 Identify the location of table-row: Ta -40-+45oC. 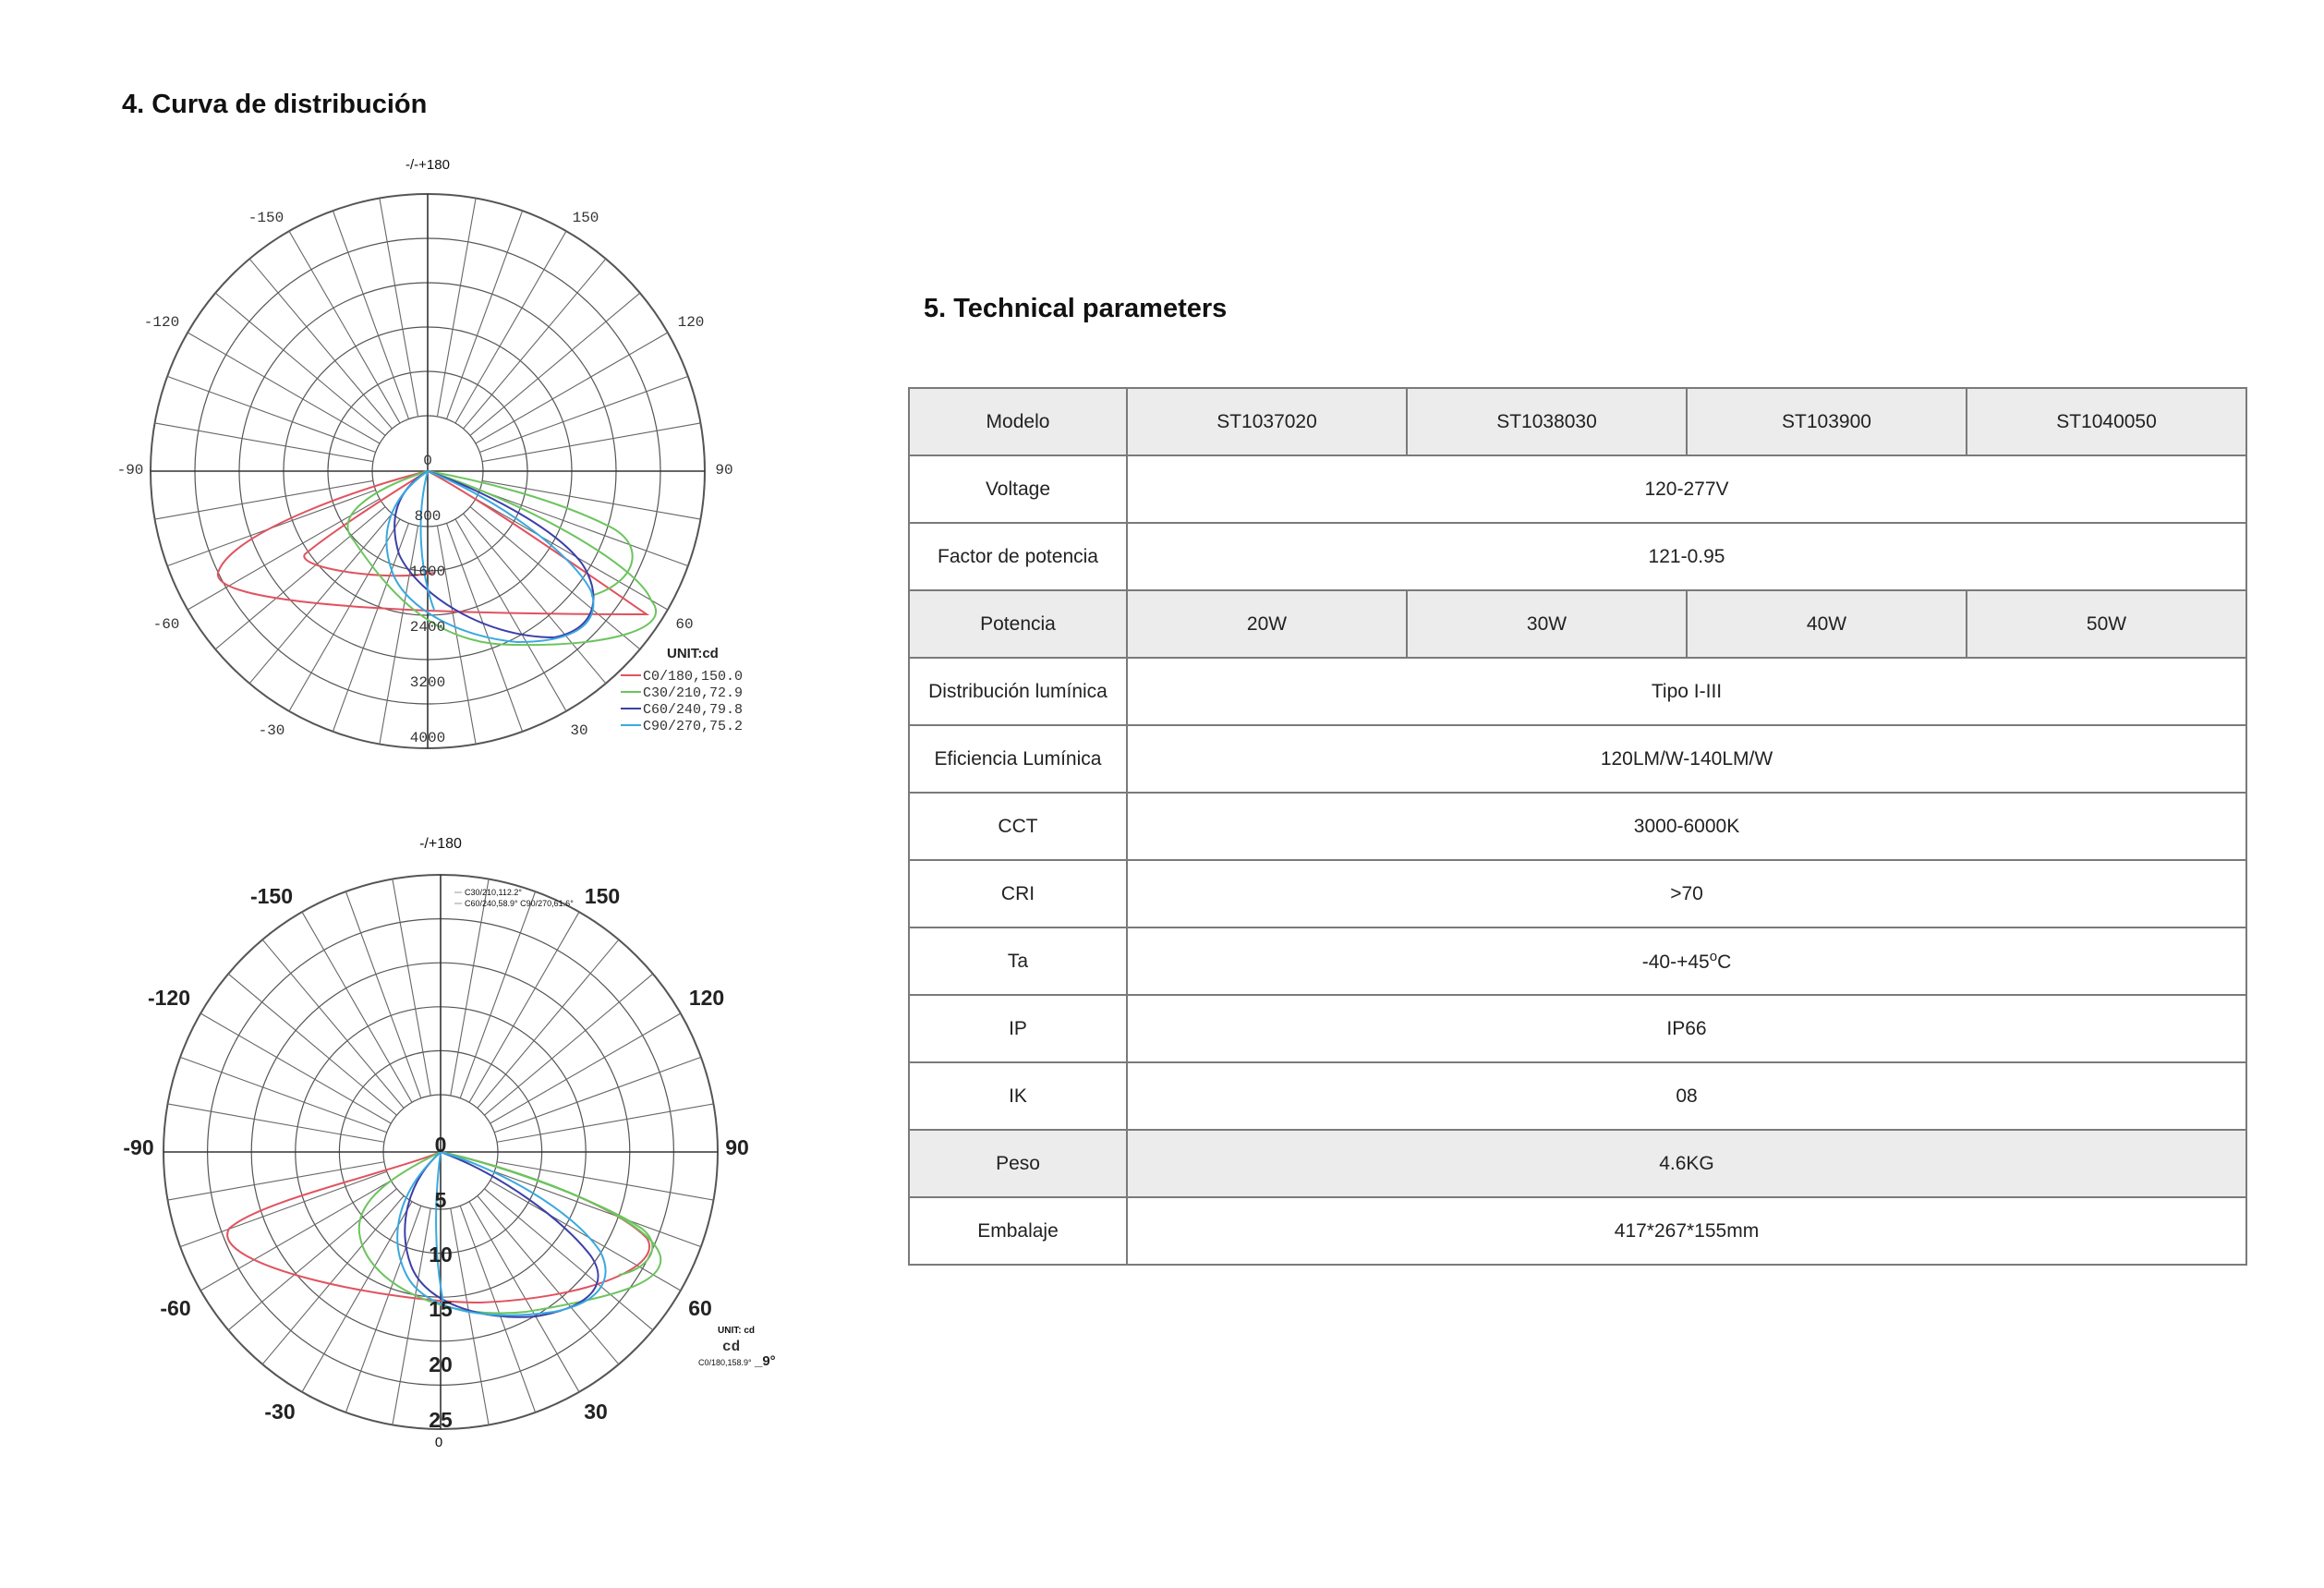
(1577, 961).